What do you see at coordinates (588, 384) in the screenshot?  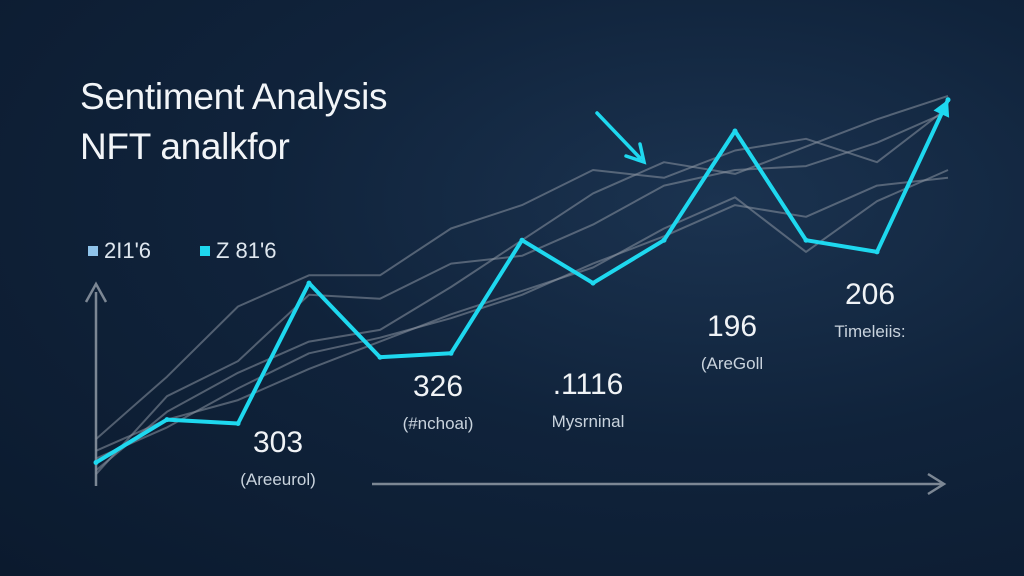 I see `annotation-value: .1116` at bounding box center [588, 384].